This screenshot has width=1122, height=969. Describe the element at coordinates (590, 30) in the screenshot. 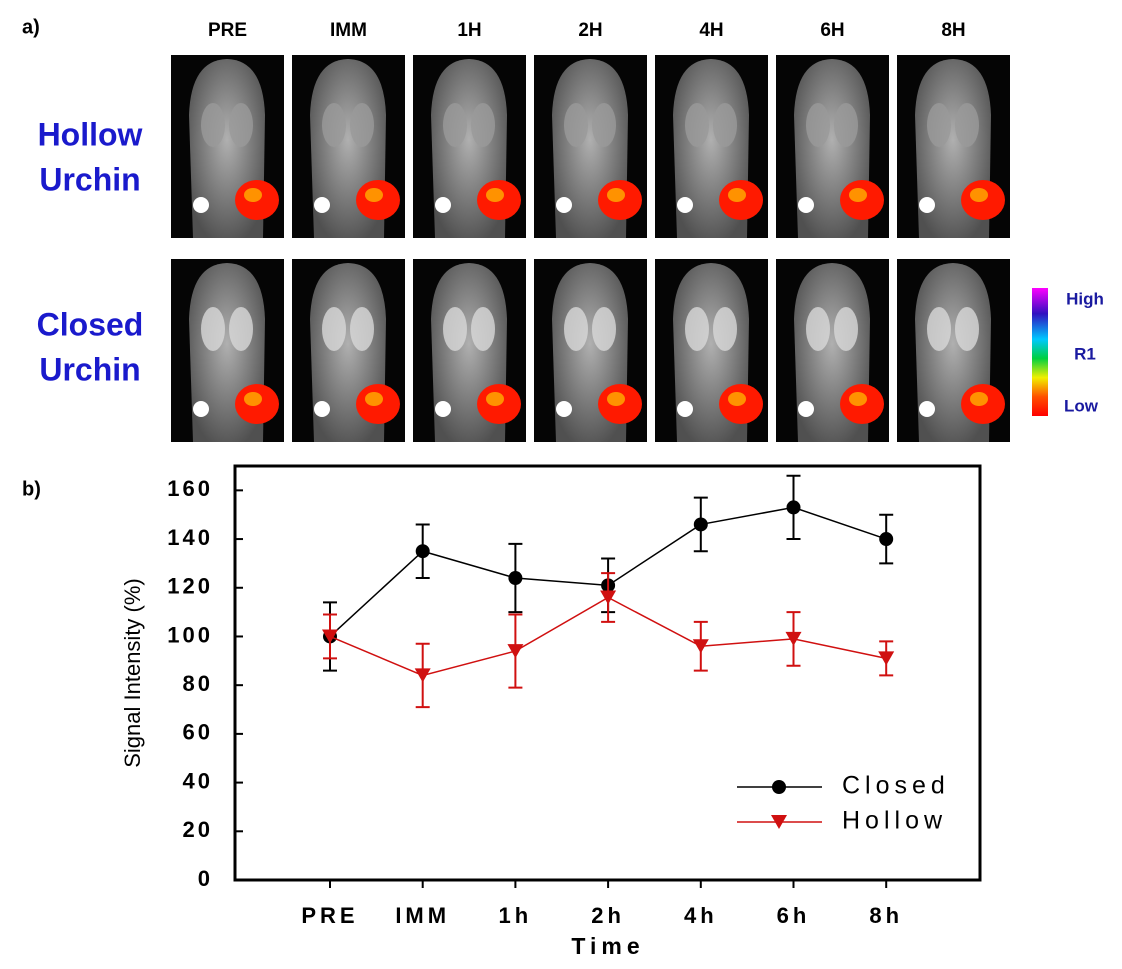

I see `column-label: 2H` at that location.